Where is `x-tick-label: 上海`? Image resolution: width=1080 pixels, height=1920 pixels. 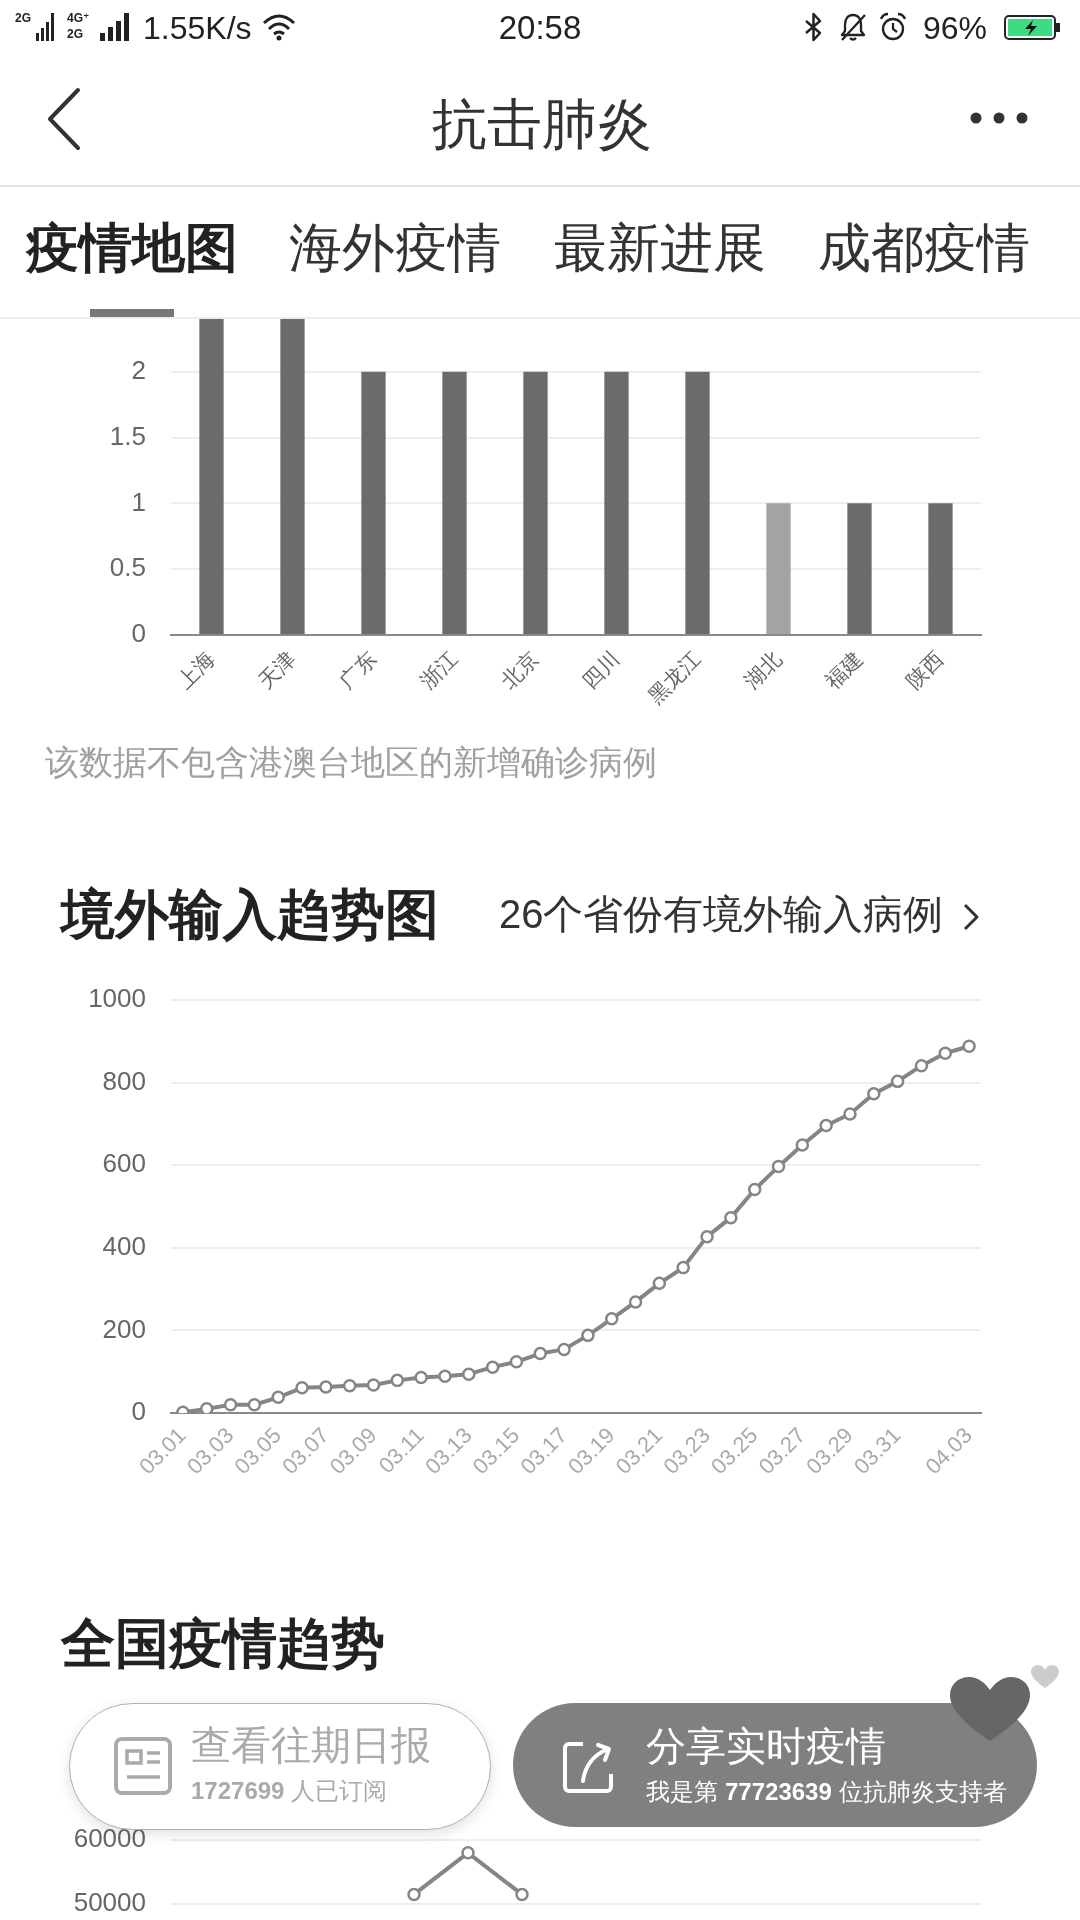 x-tick-label: 上海 is located at coordinates (195, 669).